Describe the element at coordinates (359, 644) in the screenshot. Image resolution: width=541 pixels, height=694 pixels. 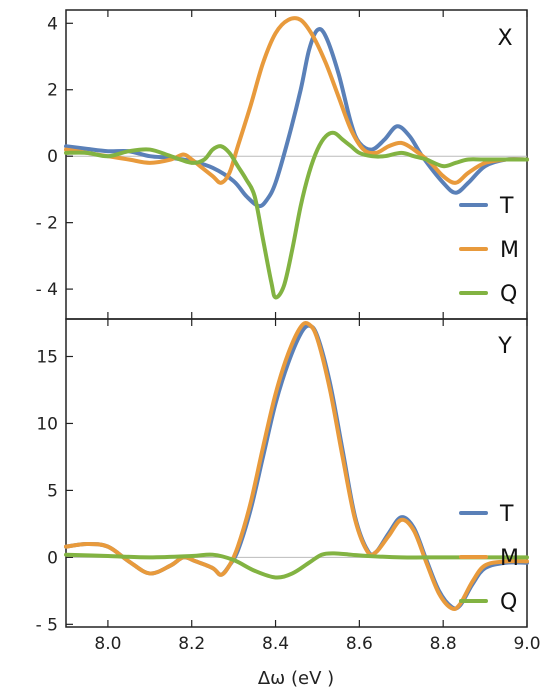
I see `x-tick-label: 8.6` at that location.